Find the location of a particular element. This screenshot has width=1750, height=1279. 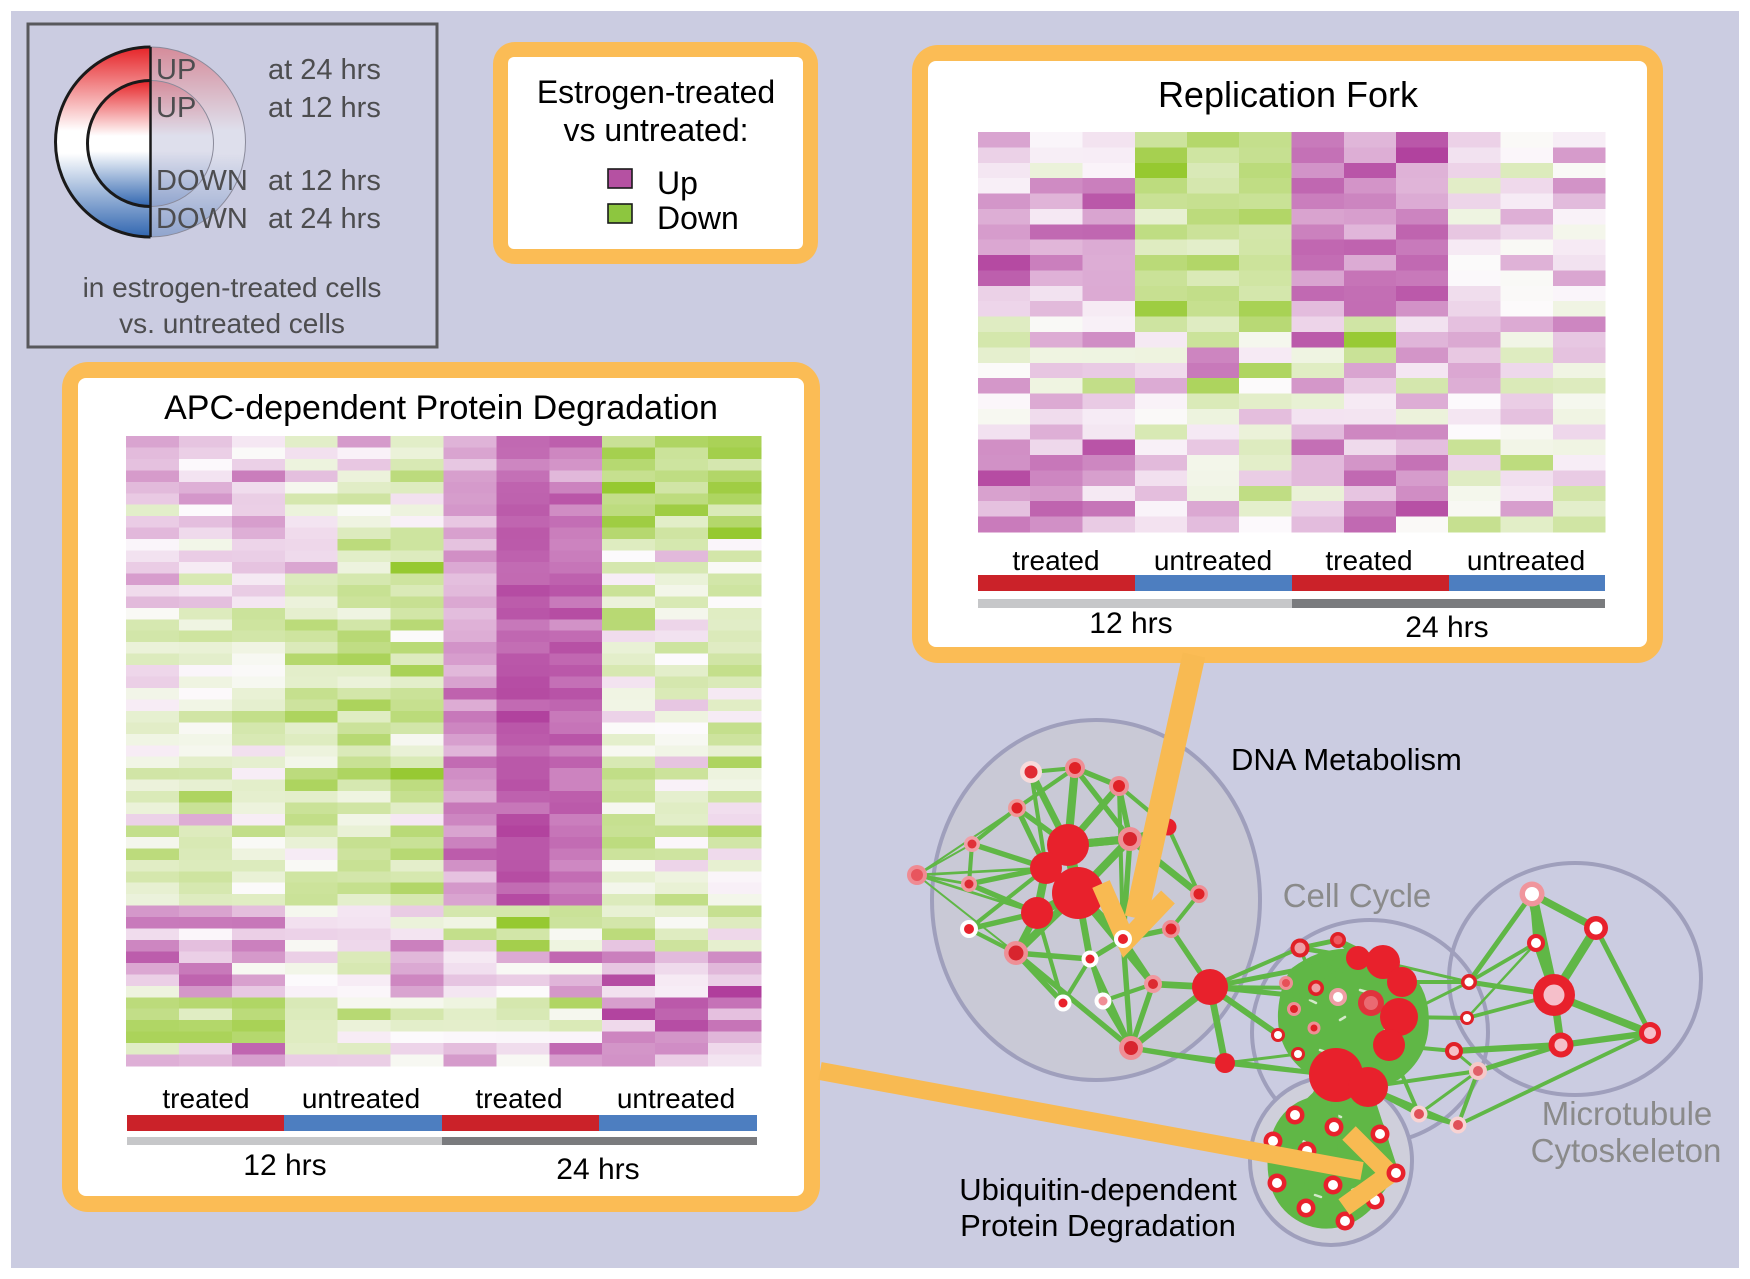

svg-text: Cytoskeleton is located at coordinates (1626, 1150).